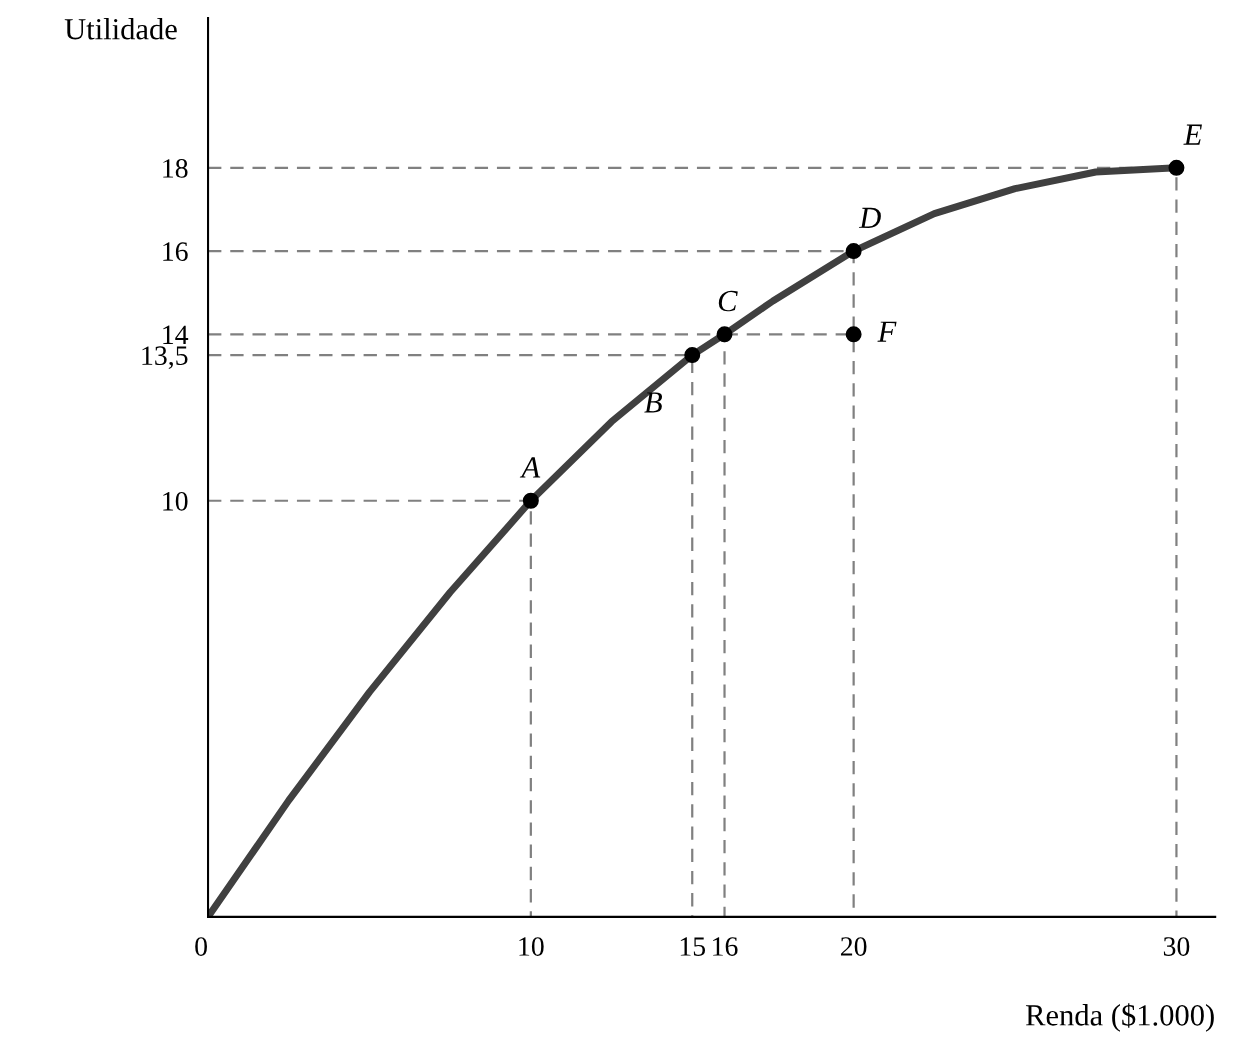 The image size is (1248, 1060). I want to click on y-tick-label: 14, so click(176, 334).